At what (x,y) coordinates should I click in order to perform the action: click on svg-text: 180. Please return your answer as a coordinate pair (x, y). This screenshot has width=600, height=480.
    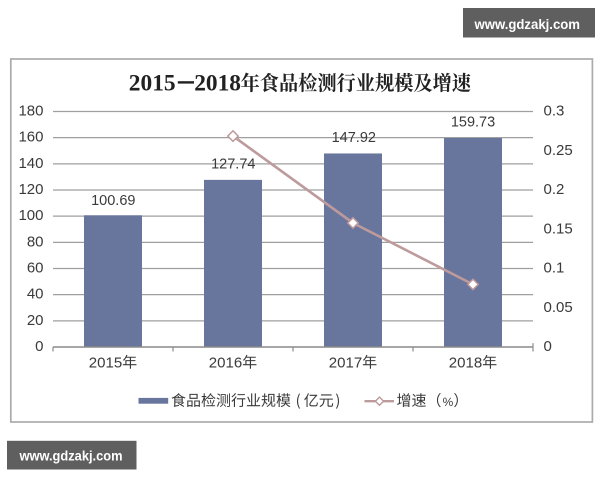
    Looking at the image, I should click on (30, 111).